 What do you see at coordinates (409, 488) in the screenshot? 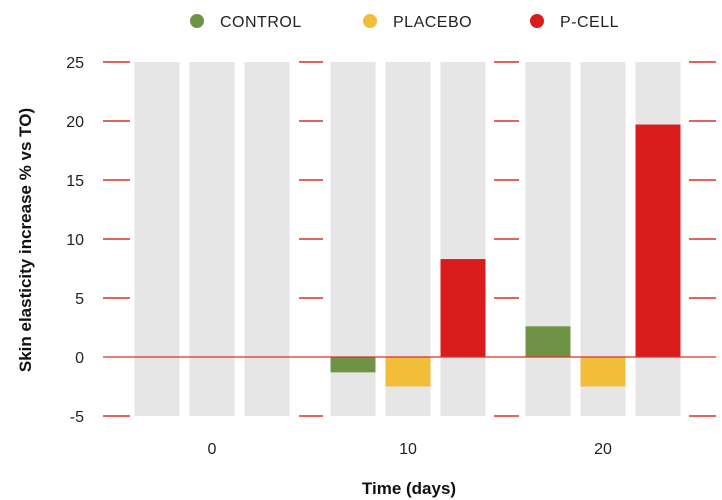
I see `x-axis-title: Time (days)` at bounding box center [409, 488].